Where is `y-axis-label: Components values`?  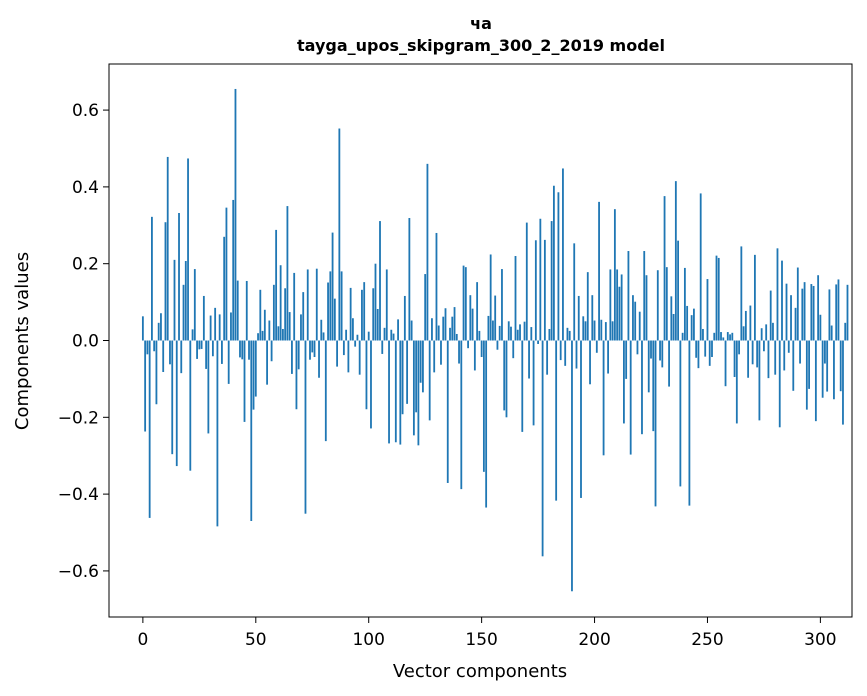 y-axis-label: Components values is located at coordinates (22, 341).